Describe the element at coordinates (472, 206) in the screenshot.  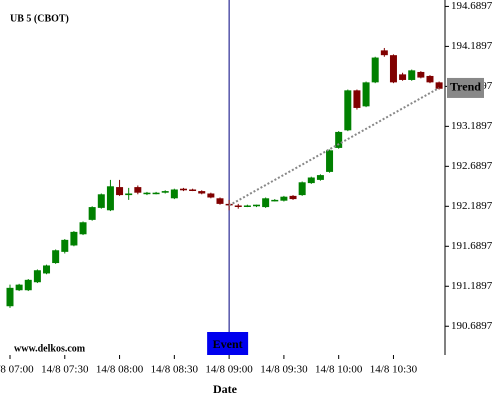
I see `y-tick-label: 192.1897` at that location.